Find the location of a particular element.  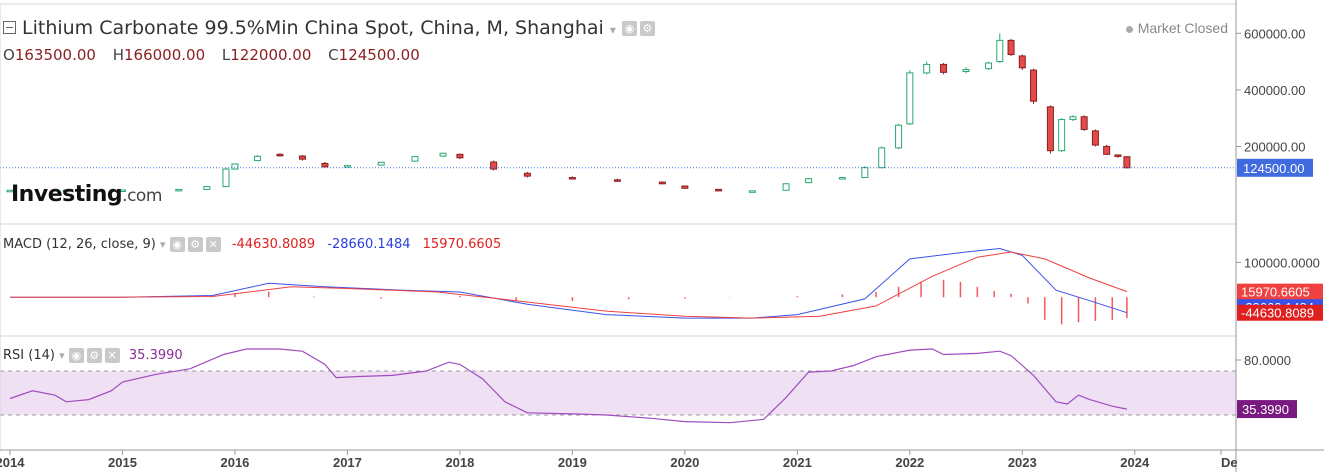

price-tick-label: 200000.00 is located at coordinates (1274, 146).